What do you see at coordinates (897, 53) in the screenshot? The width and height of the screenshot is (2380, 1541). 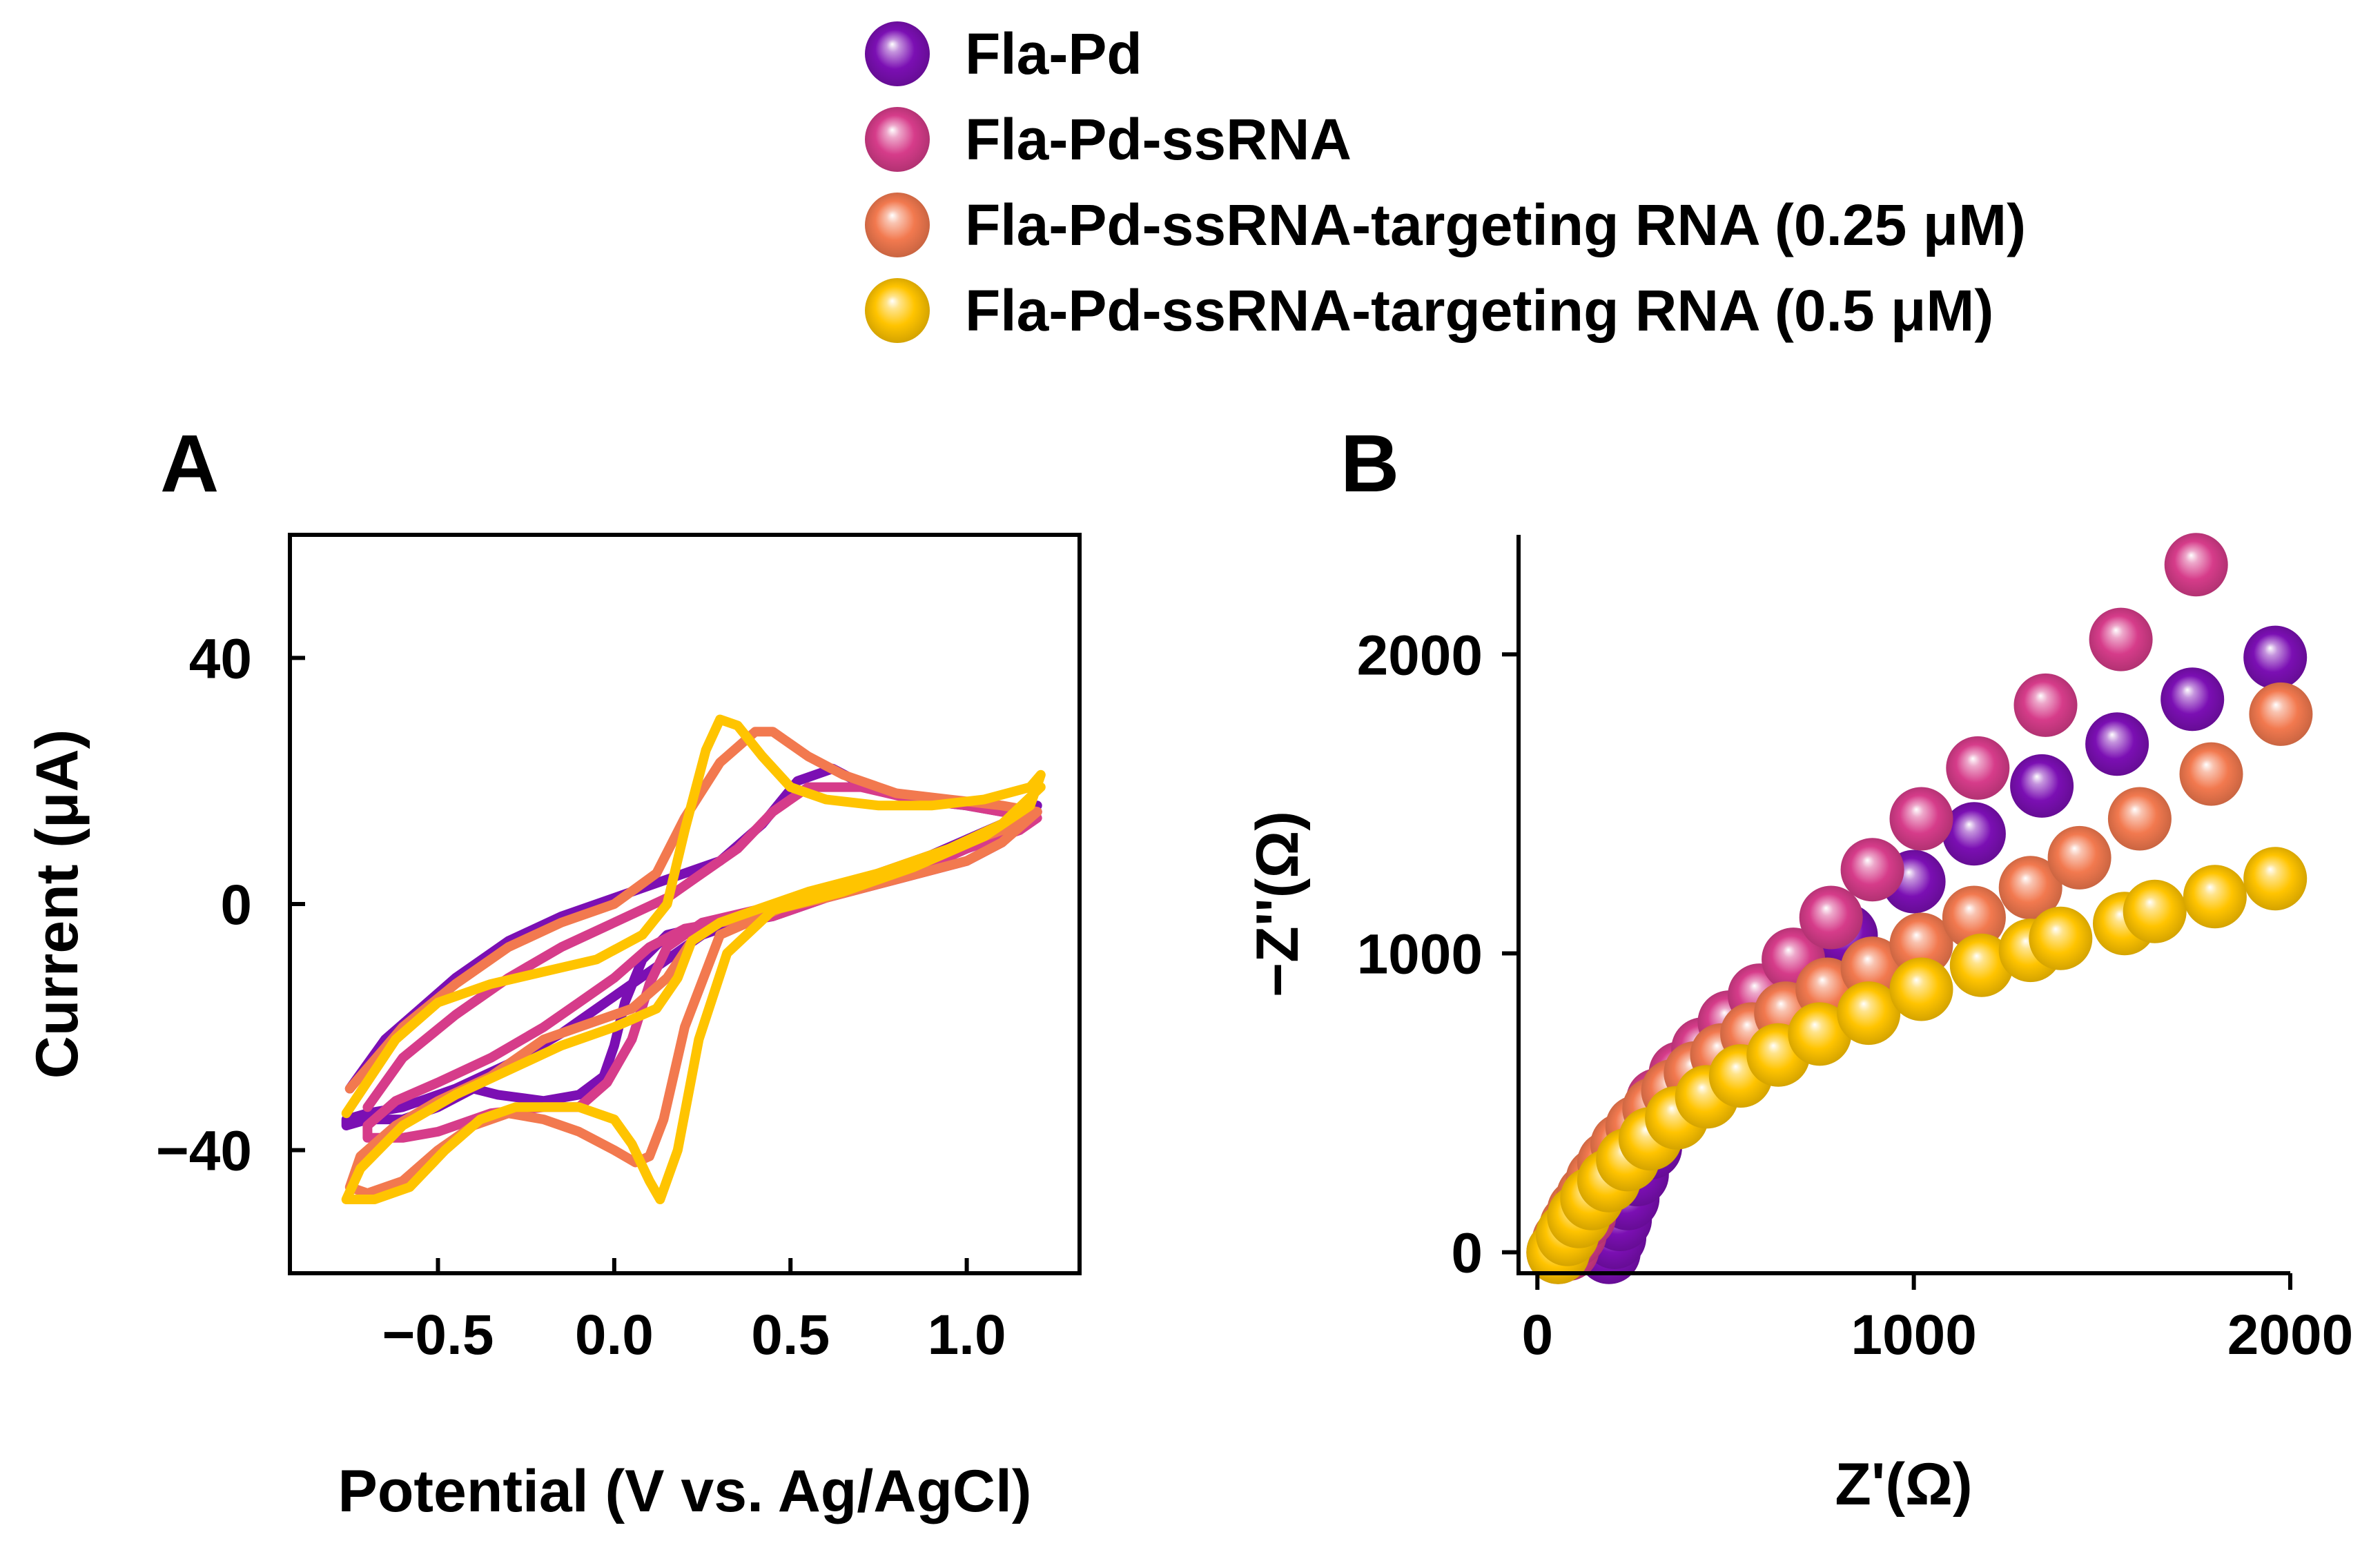 I see `legend-marker-fla-pd` at bounding box center [897, 53].